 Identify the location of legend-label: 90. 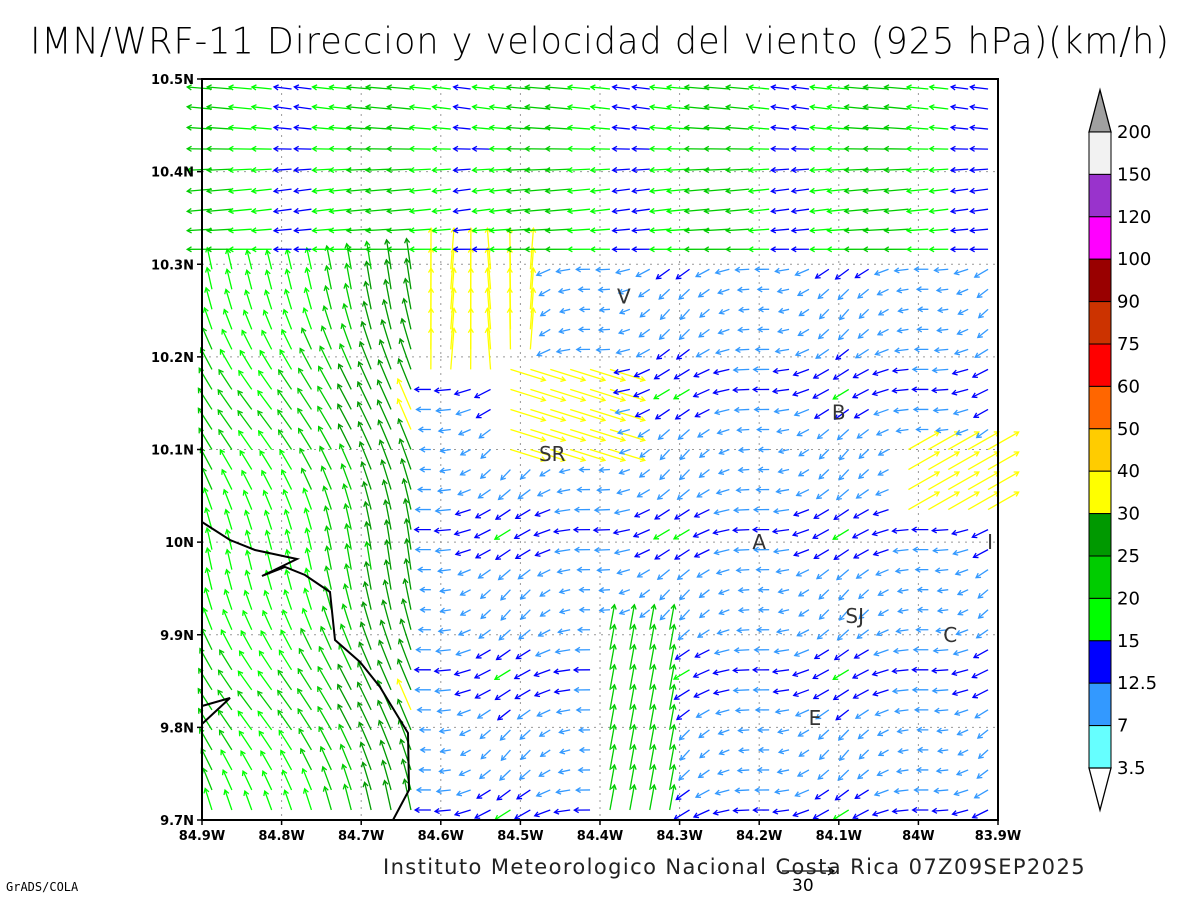
(1128, 302).